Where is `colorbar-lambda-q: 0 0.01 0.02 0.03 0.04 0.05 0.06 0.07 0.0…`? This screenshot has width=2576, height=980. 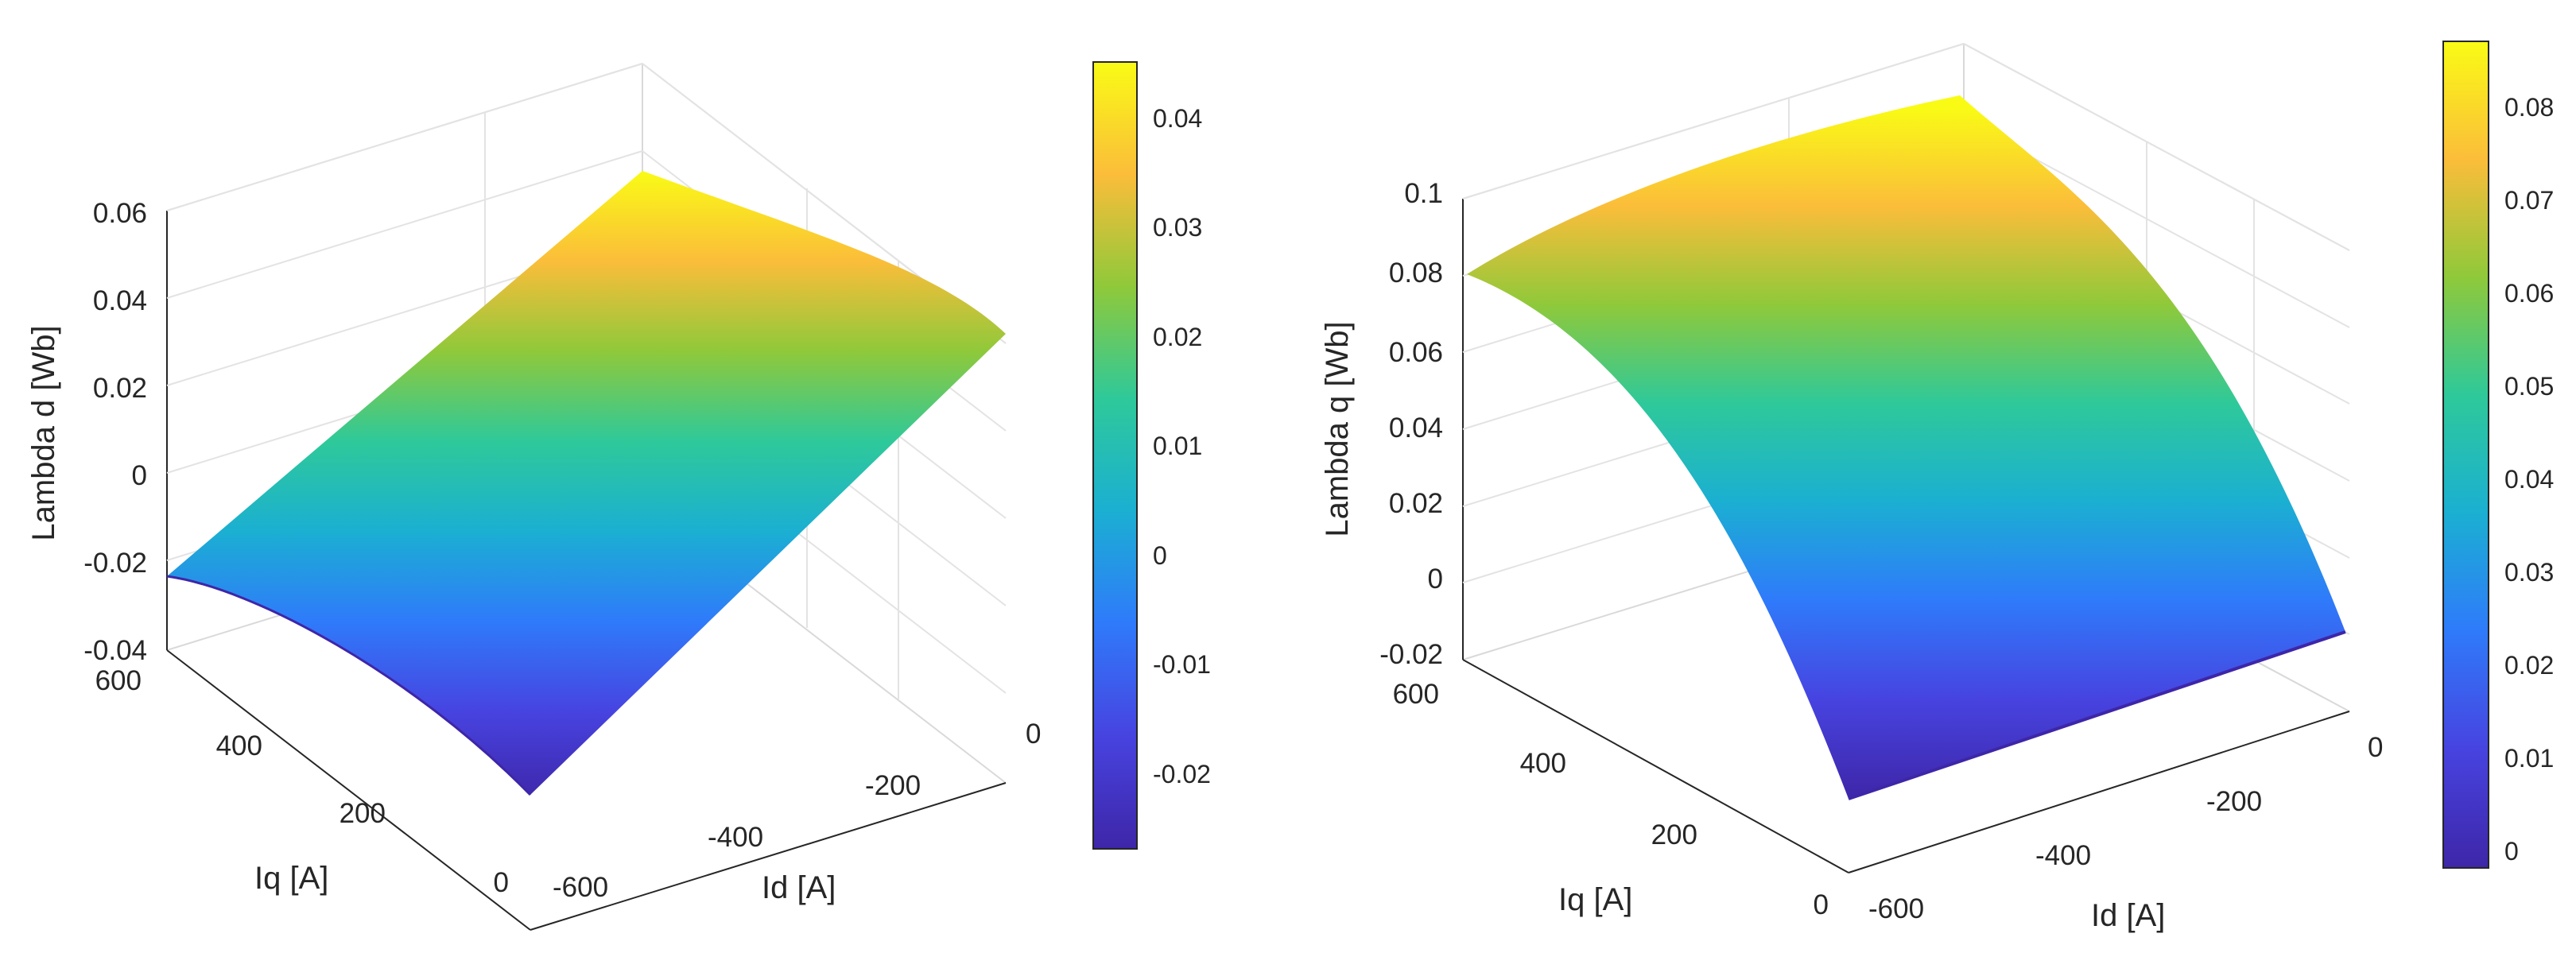
colorbar-lambda-q: 0 0.01 0.02 0.03 0.04 0.05 0.06 0.07 0.0… is located at coordinates (2498, 455).